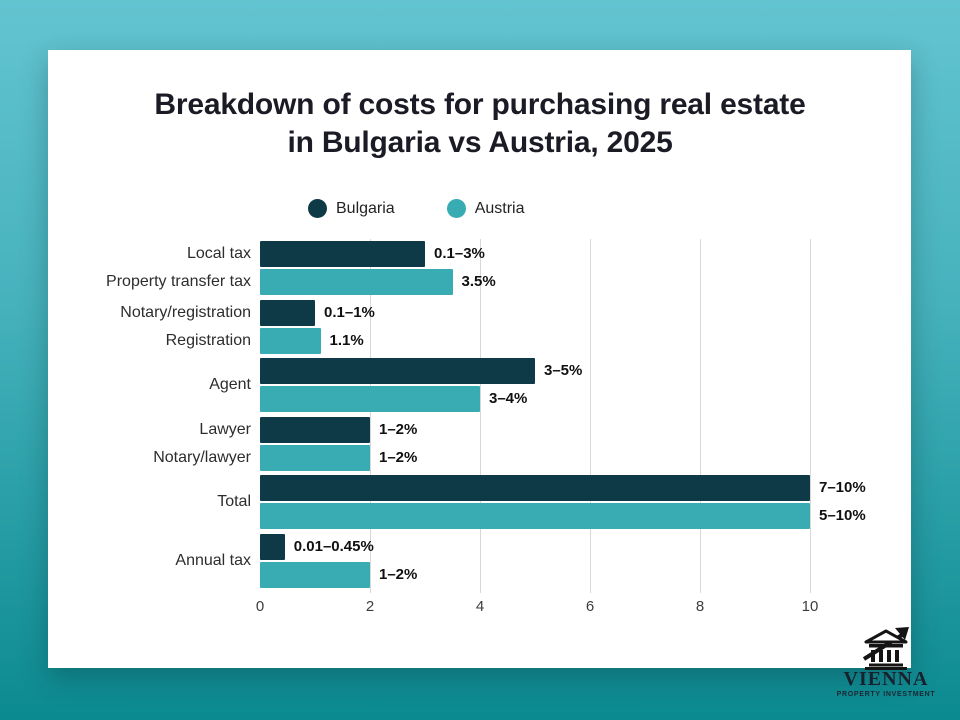 The width and height of the screenshot is (960, 720). Describe the element at coordinates (370, 606) in the screenshot. I see `x-tick-label: 2` at that location.